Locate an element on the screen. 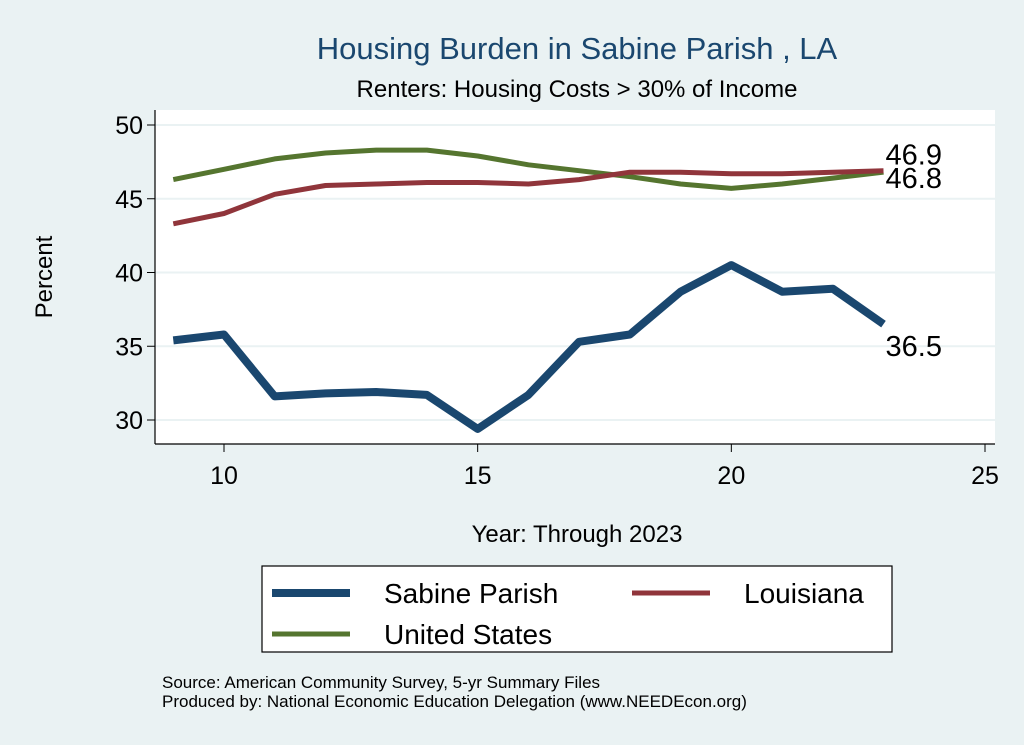 The width and height of the screenshot is (1024, 745). y-tick-label-30: 30 is located at coordinates (129, 421).